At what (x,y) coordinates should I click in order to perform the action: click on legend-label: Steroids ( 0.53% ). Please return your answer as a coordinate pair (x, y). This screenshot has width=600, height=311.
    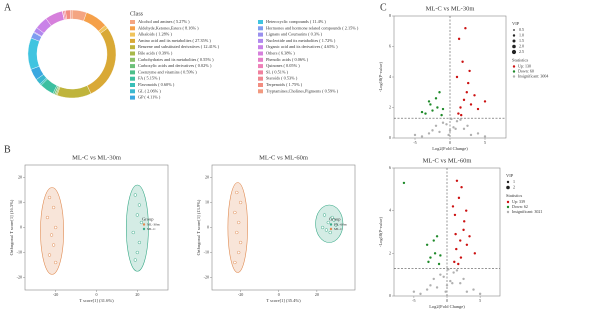
    Looking at the image, I should click on (282, 78).